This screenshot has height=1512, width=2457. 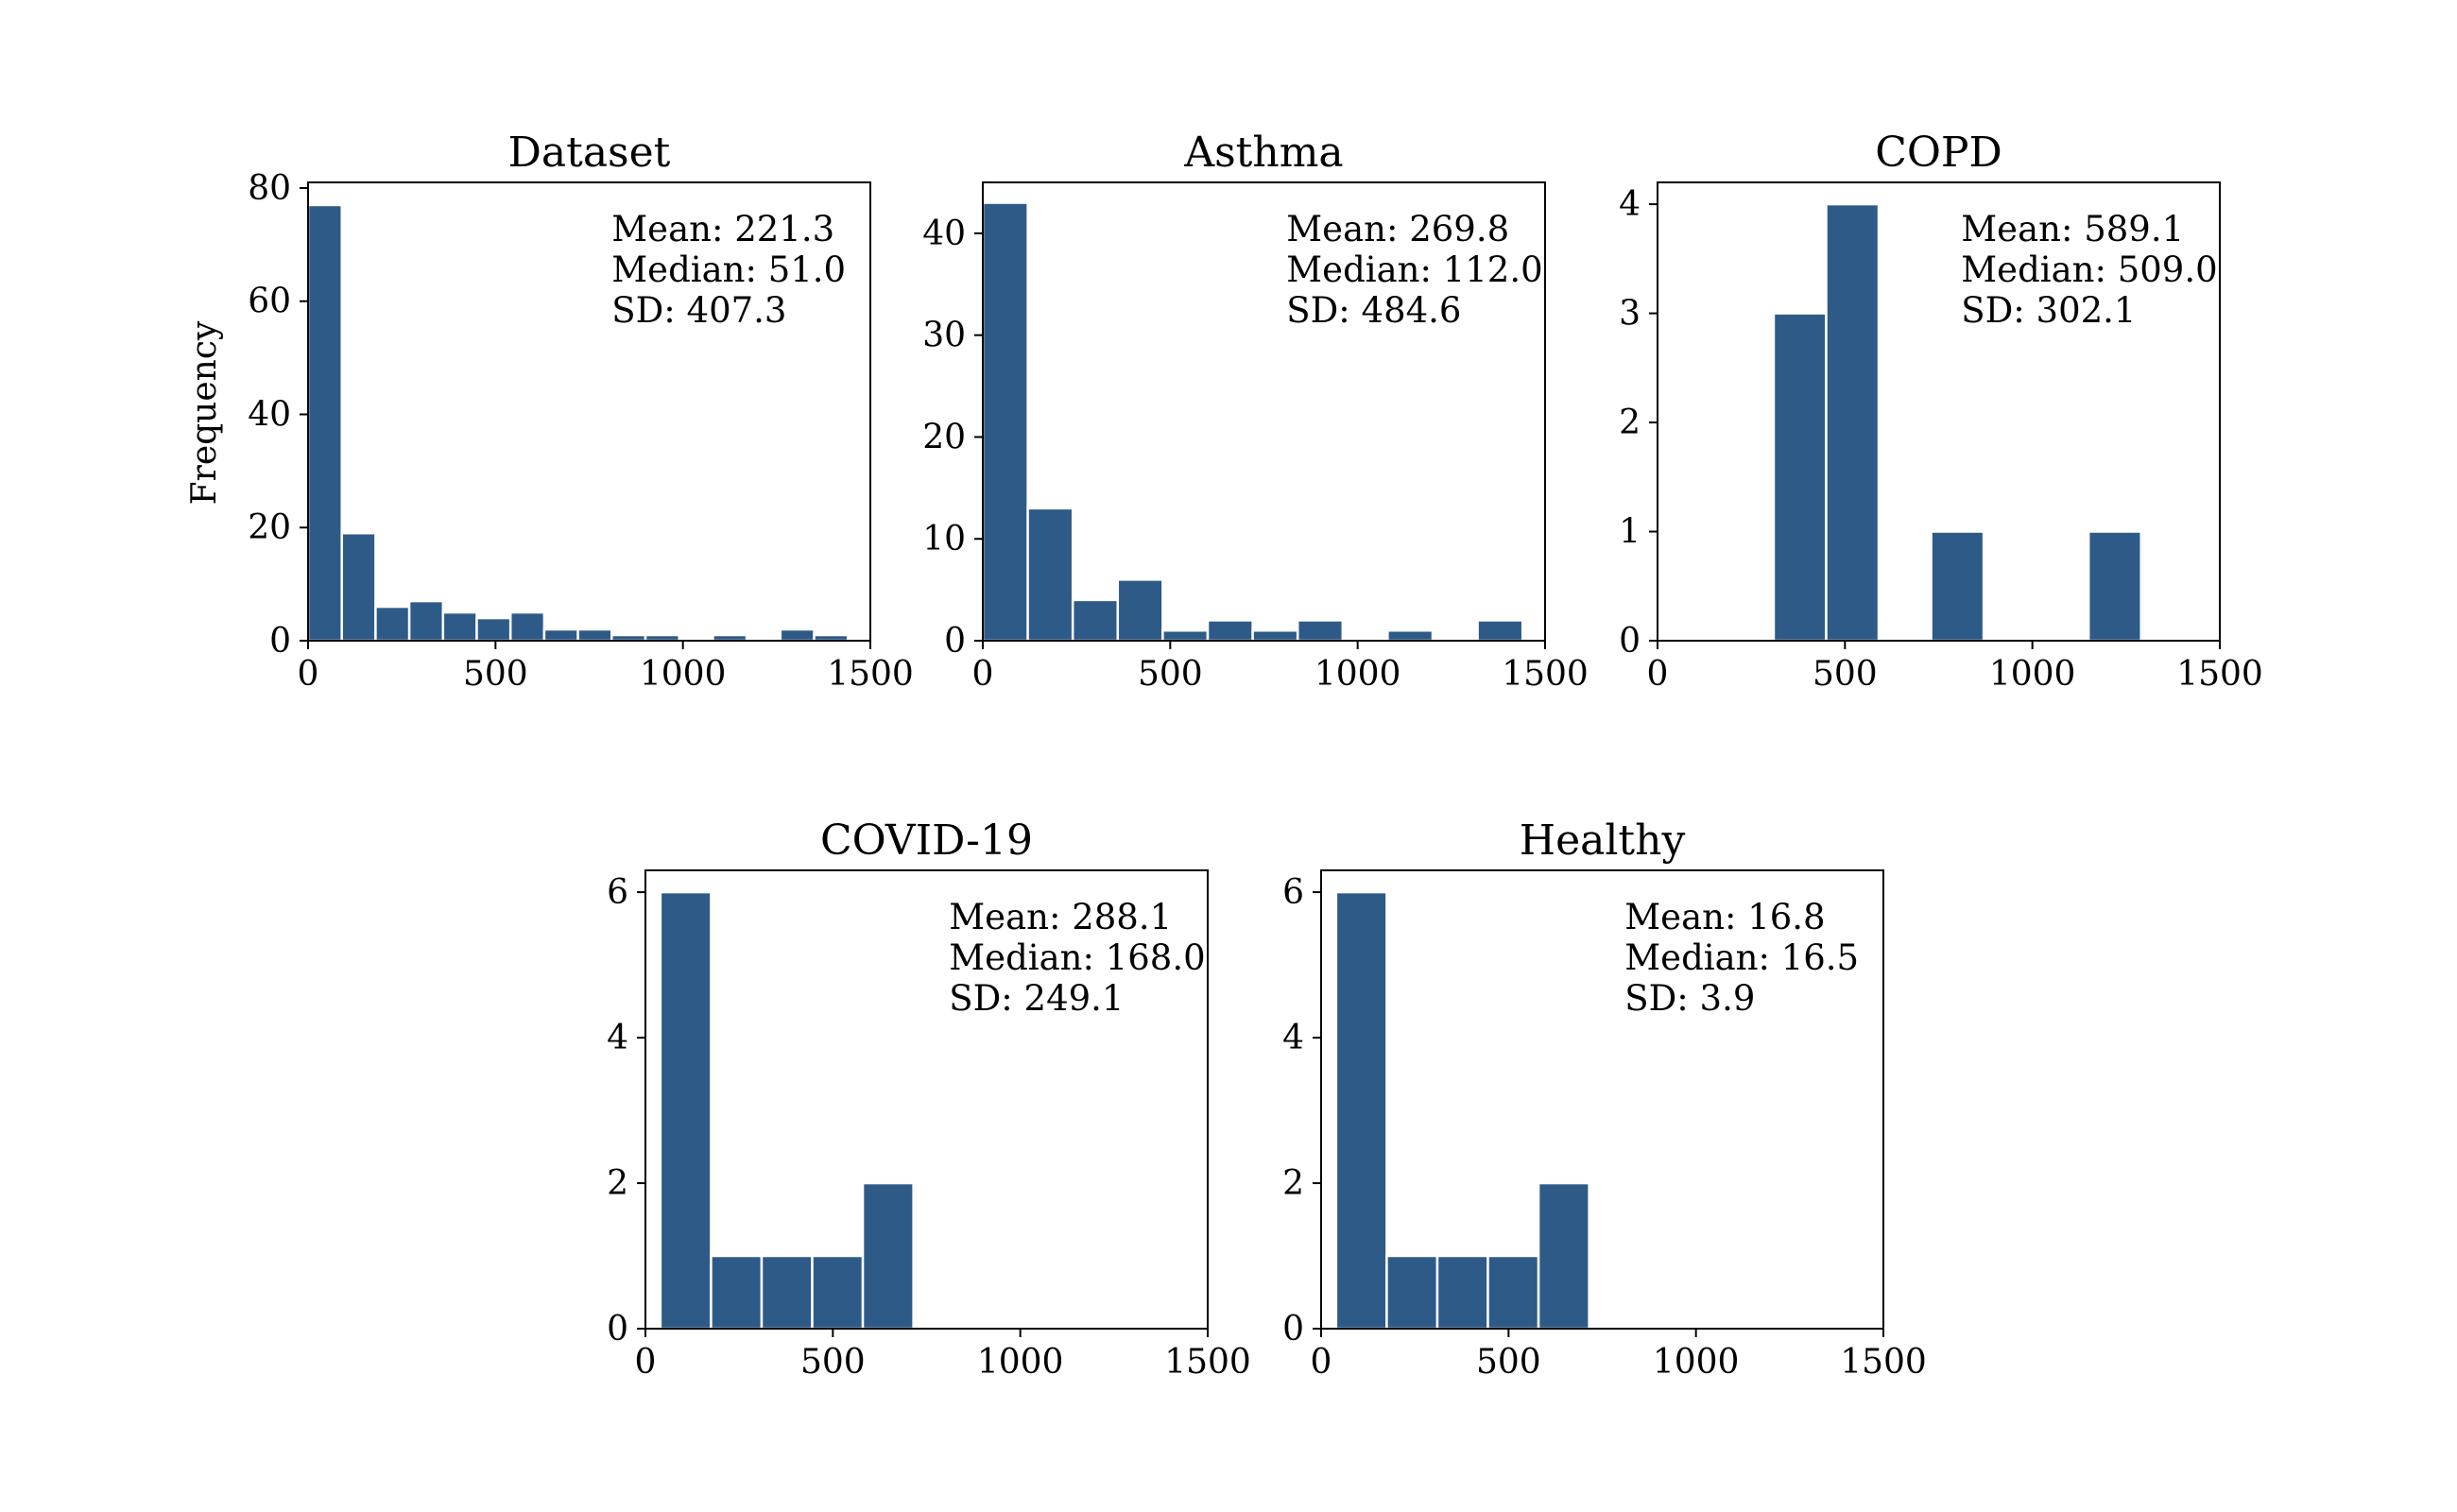 What do you see at coordinates (1207, 1362) in the screenshot?
I see `x-tick-label-covid19-3: 1500` at bounding box center [1207, 1362].